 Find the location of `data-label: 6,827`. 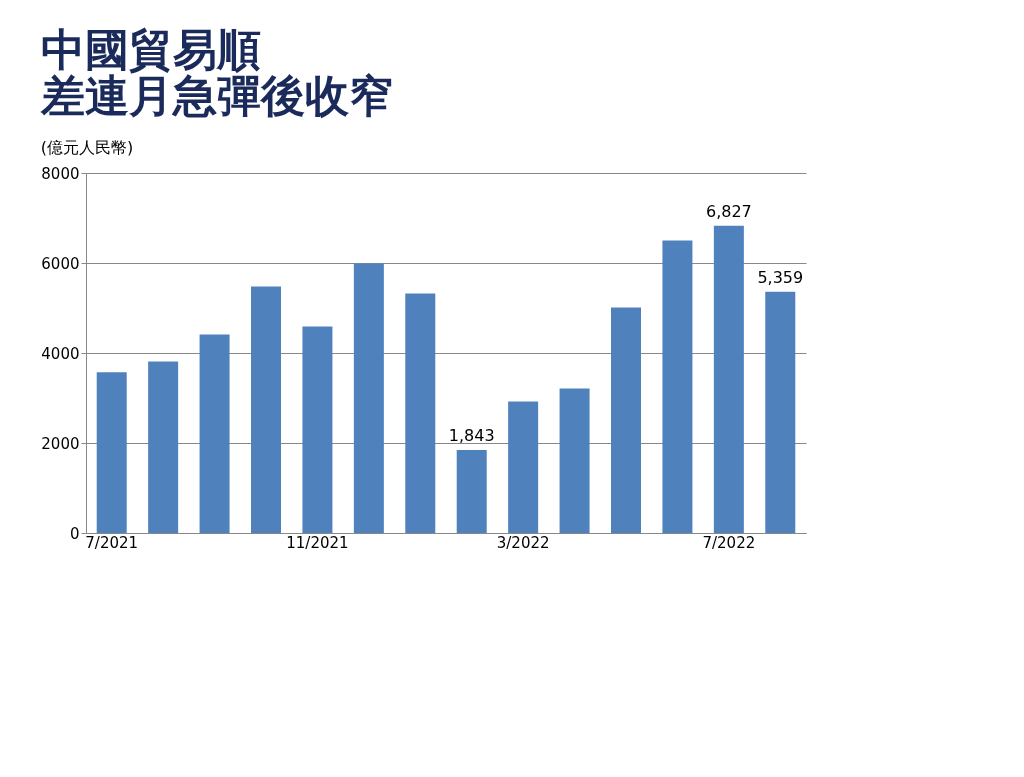

data-label: 6,827 is located at coordinates (728, 211).